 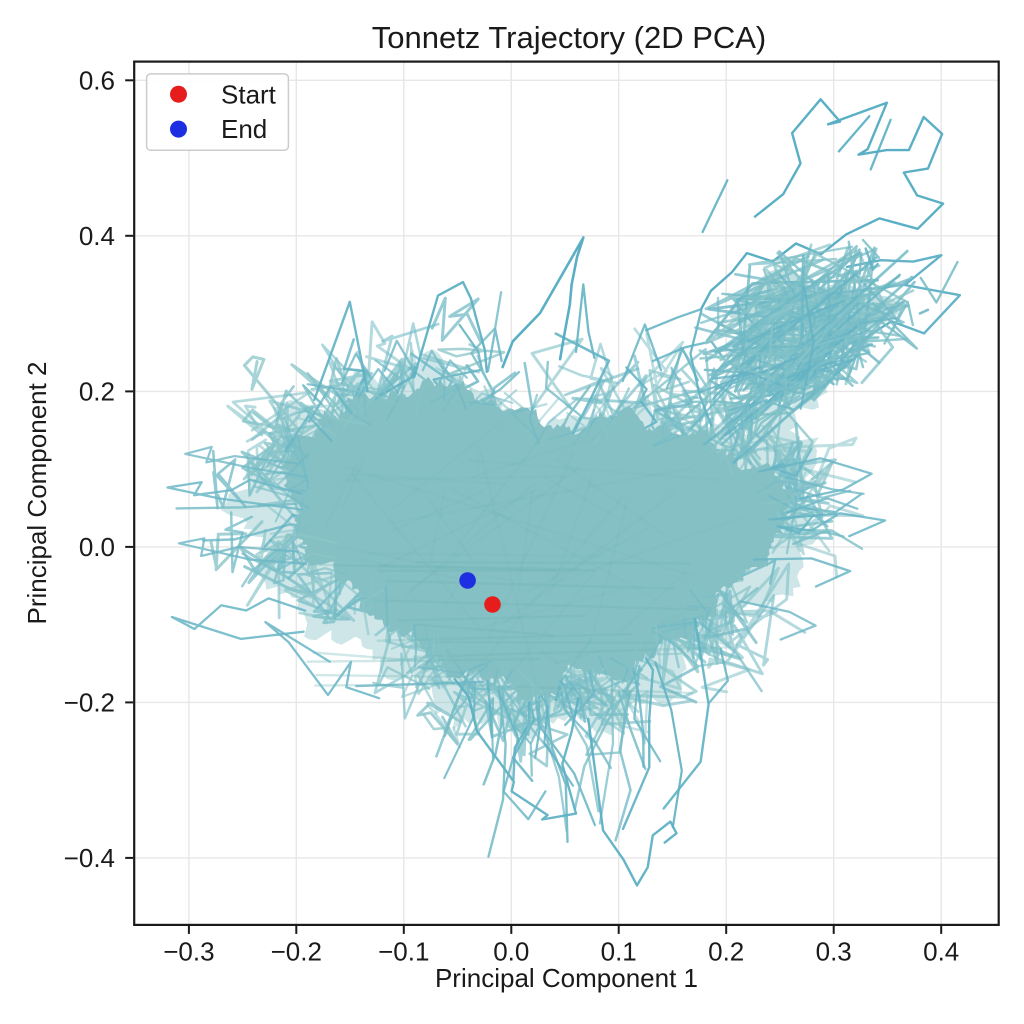 I want to click on svg-text: Start, so click(x=249, y=94).